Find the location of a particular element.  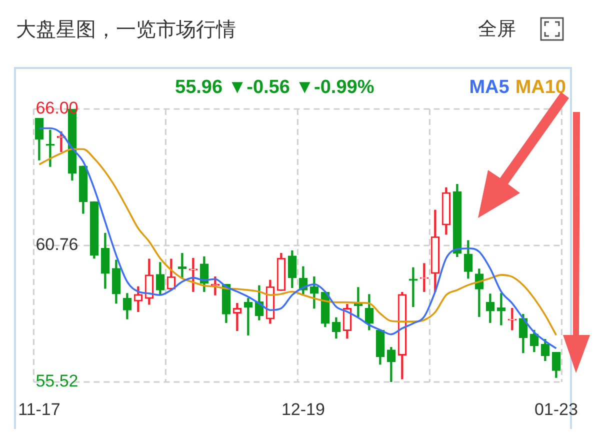

x-tick-label: 12-19 is located at coordinates (303, 409).